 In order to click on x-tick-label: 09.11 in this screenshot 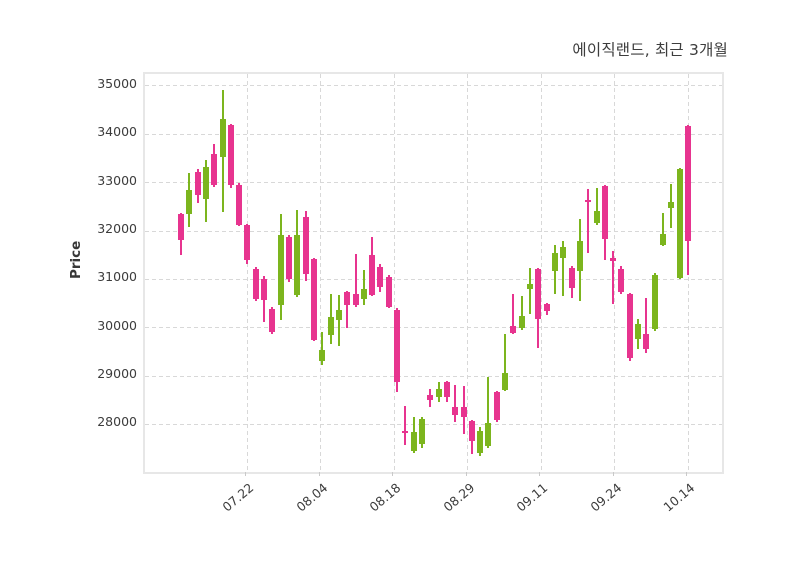, I will do `click(532, 497)`.